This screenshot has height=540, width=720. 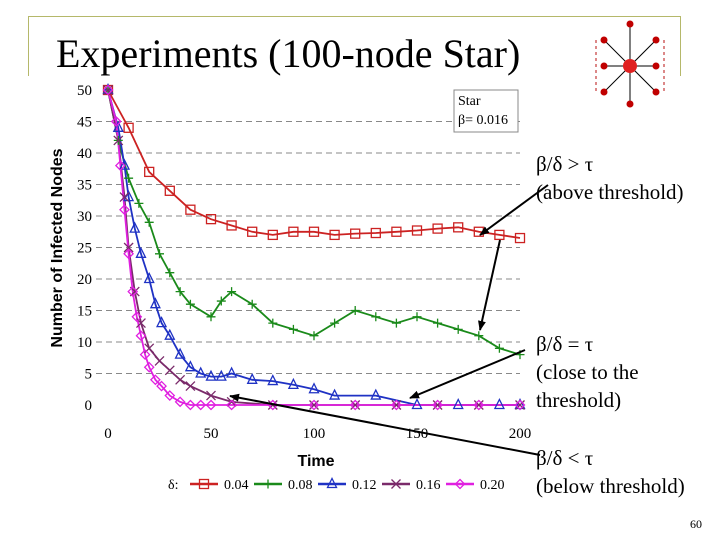 I want to click on annotation-above-line-2: (above threshold), so click(x=610, y=192).